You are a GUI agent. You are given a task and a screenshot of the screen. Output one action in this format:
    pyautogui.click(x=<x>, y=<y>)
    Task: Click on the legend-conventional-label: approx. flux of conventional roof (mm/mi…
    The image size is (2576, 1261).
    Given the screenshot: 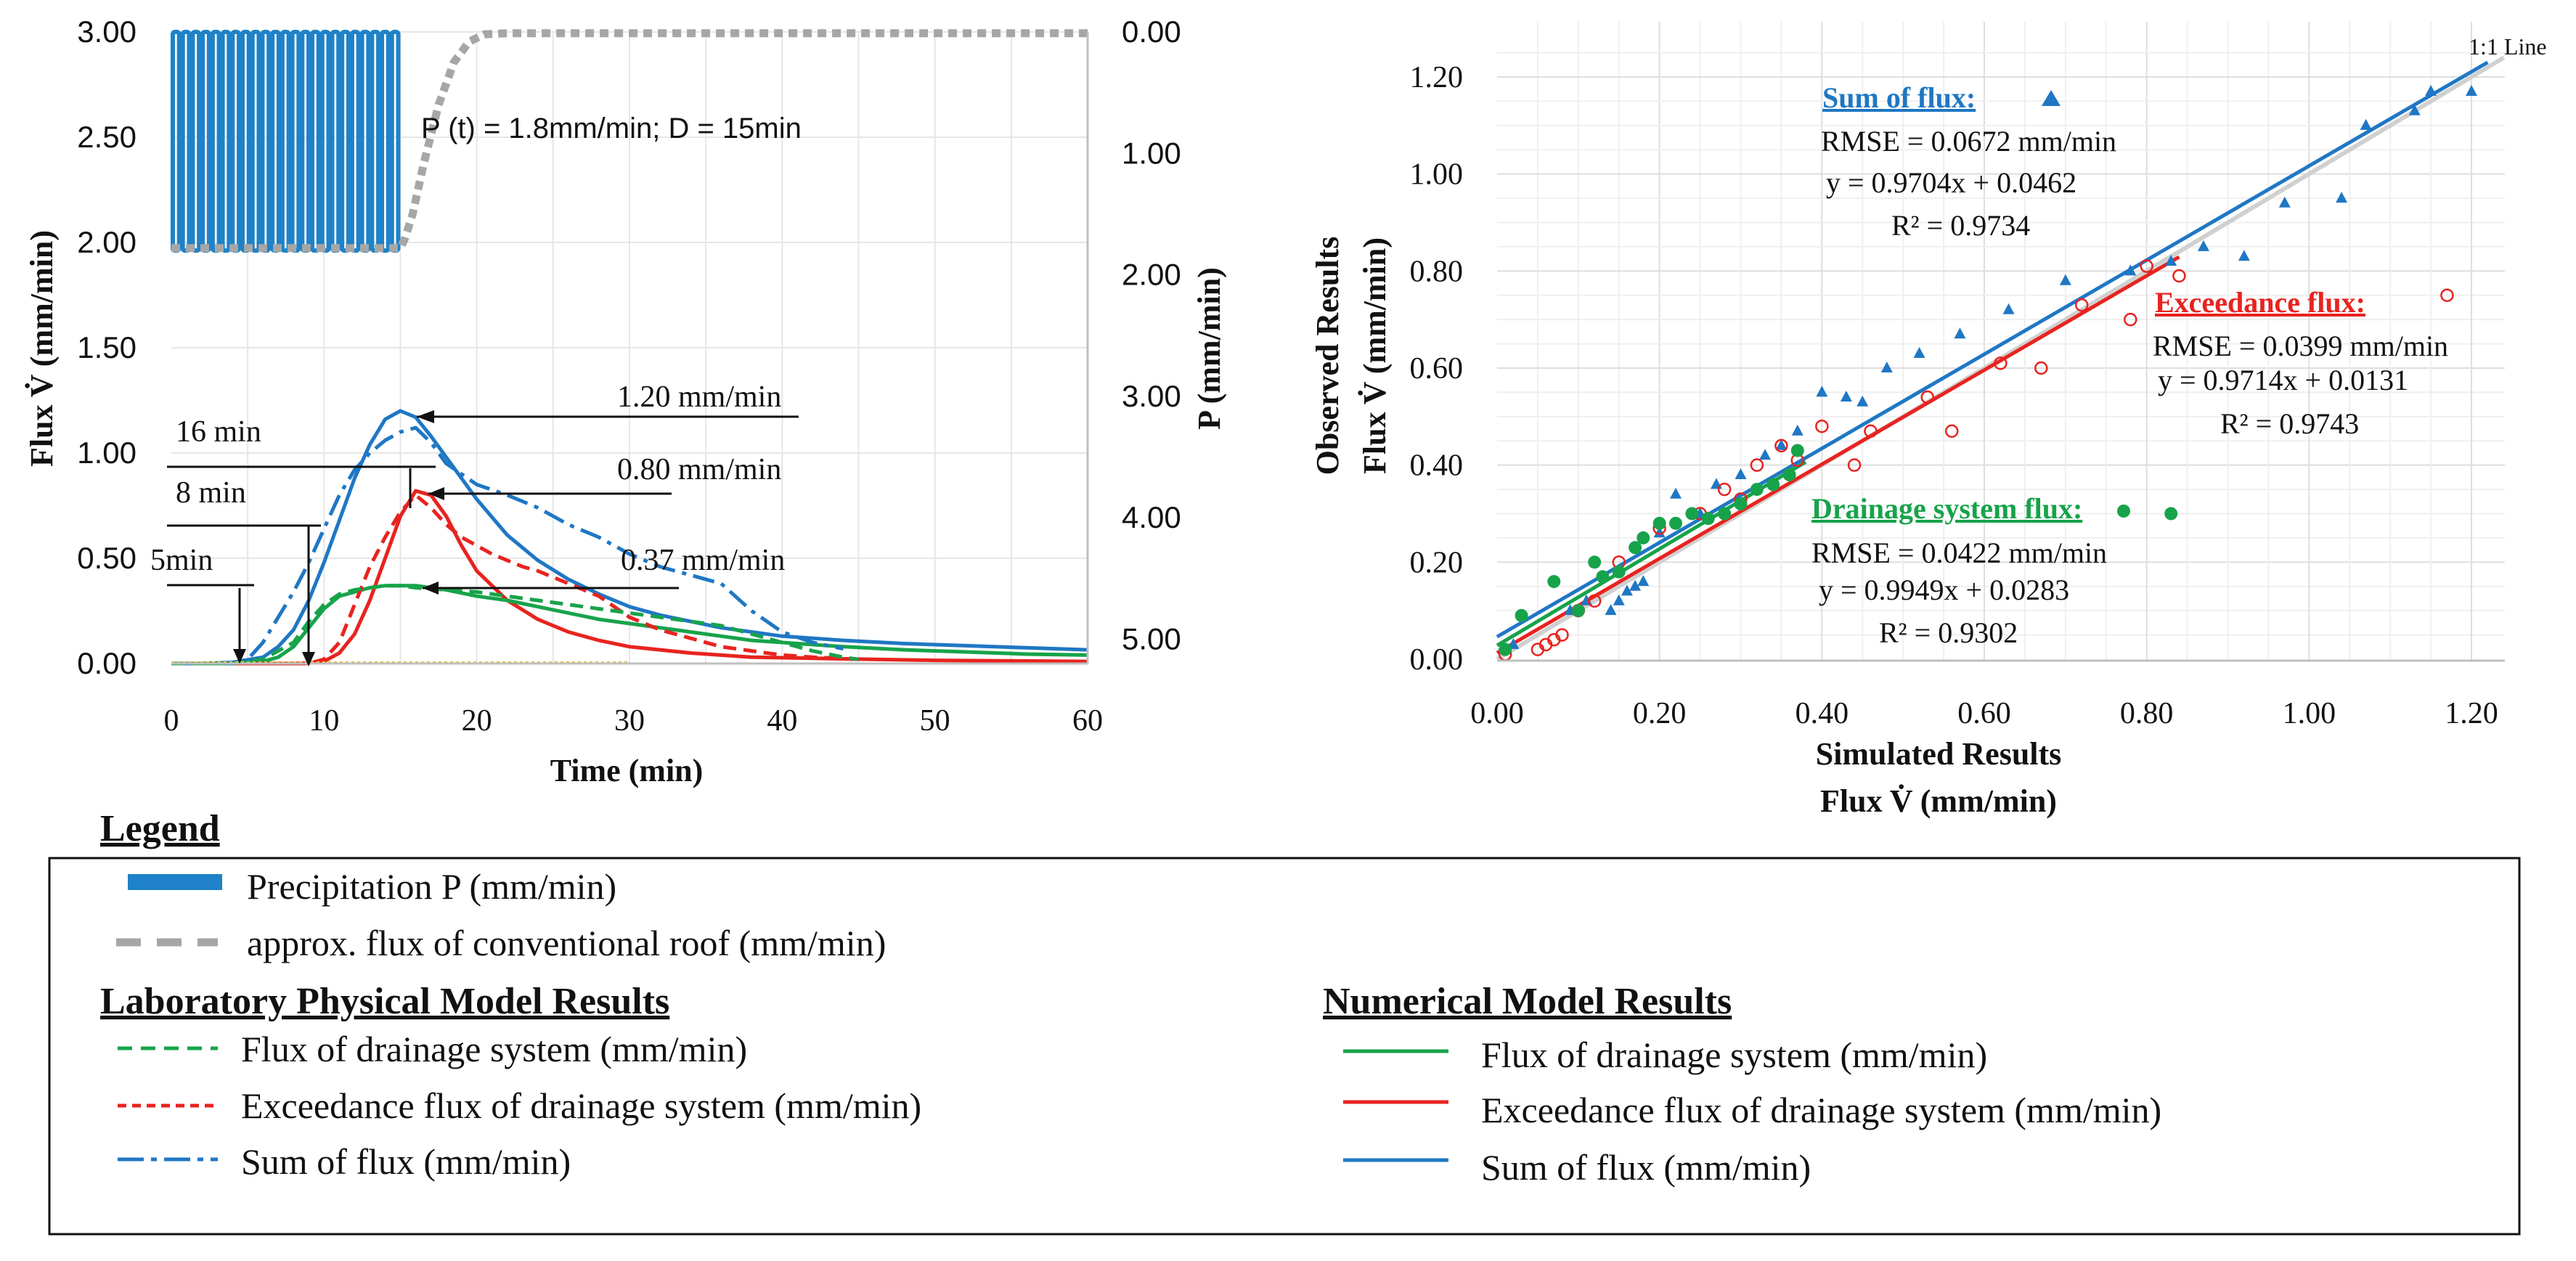 What is the action you would take?
    pyautogui.click(x=566, y=943)
    